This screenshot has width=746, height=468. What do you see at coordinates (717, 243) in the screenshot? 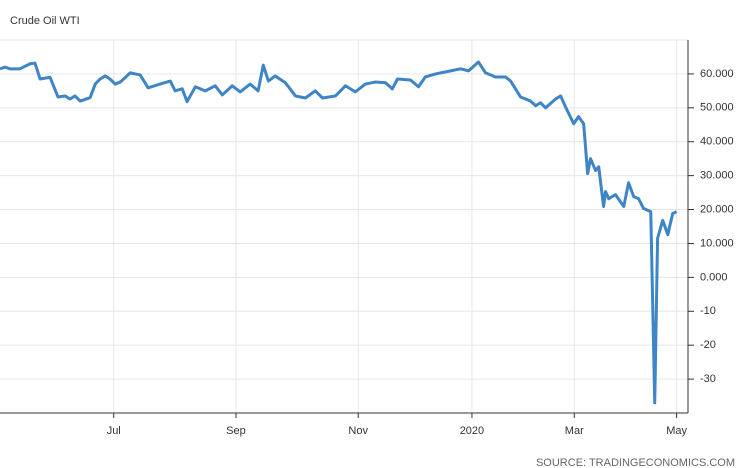
I see `y-tick-label: 10.000` at bounding box center [717, 243].